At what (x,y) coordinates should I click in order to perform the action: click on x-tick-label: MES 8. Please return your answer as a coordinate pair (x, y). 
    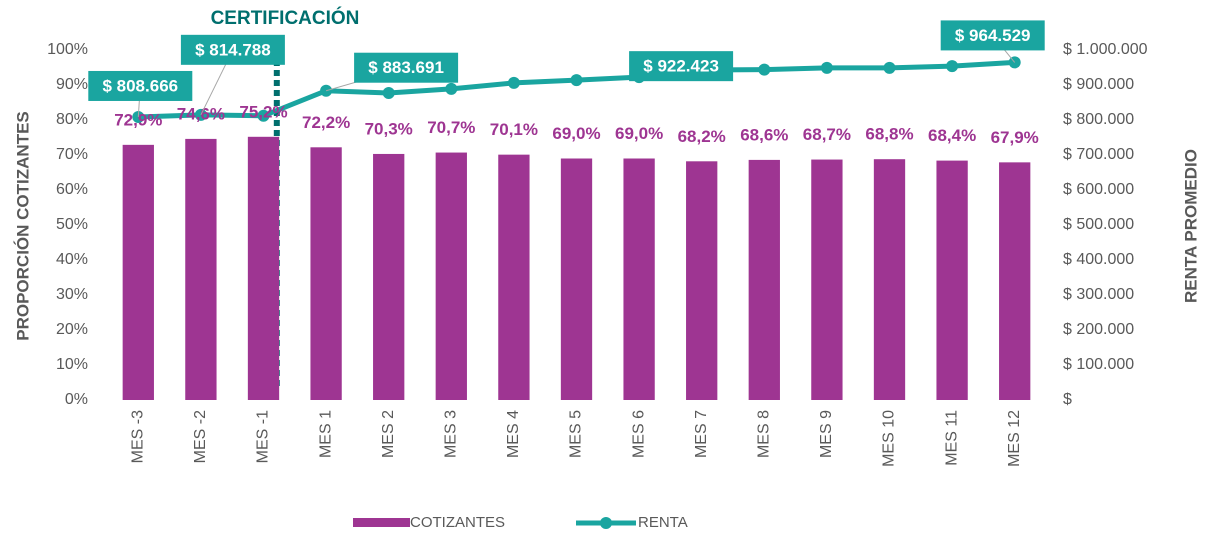
    Looking at the image, I should click on (764, 434).